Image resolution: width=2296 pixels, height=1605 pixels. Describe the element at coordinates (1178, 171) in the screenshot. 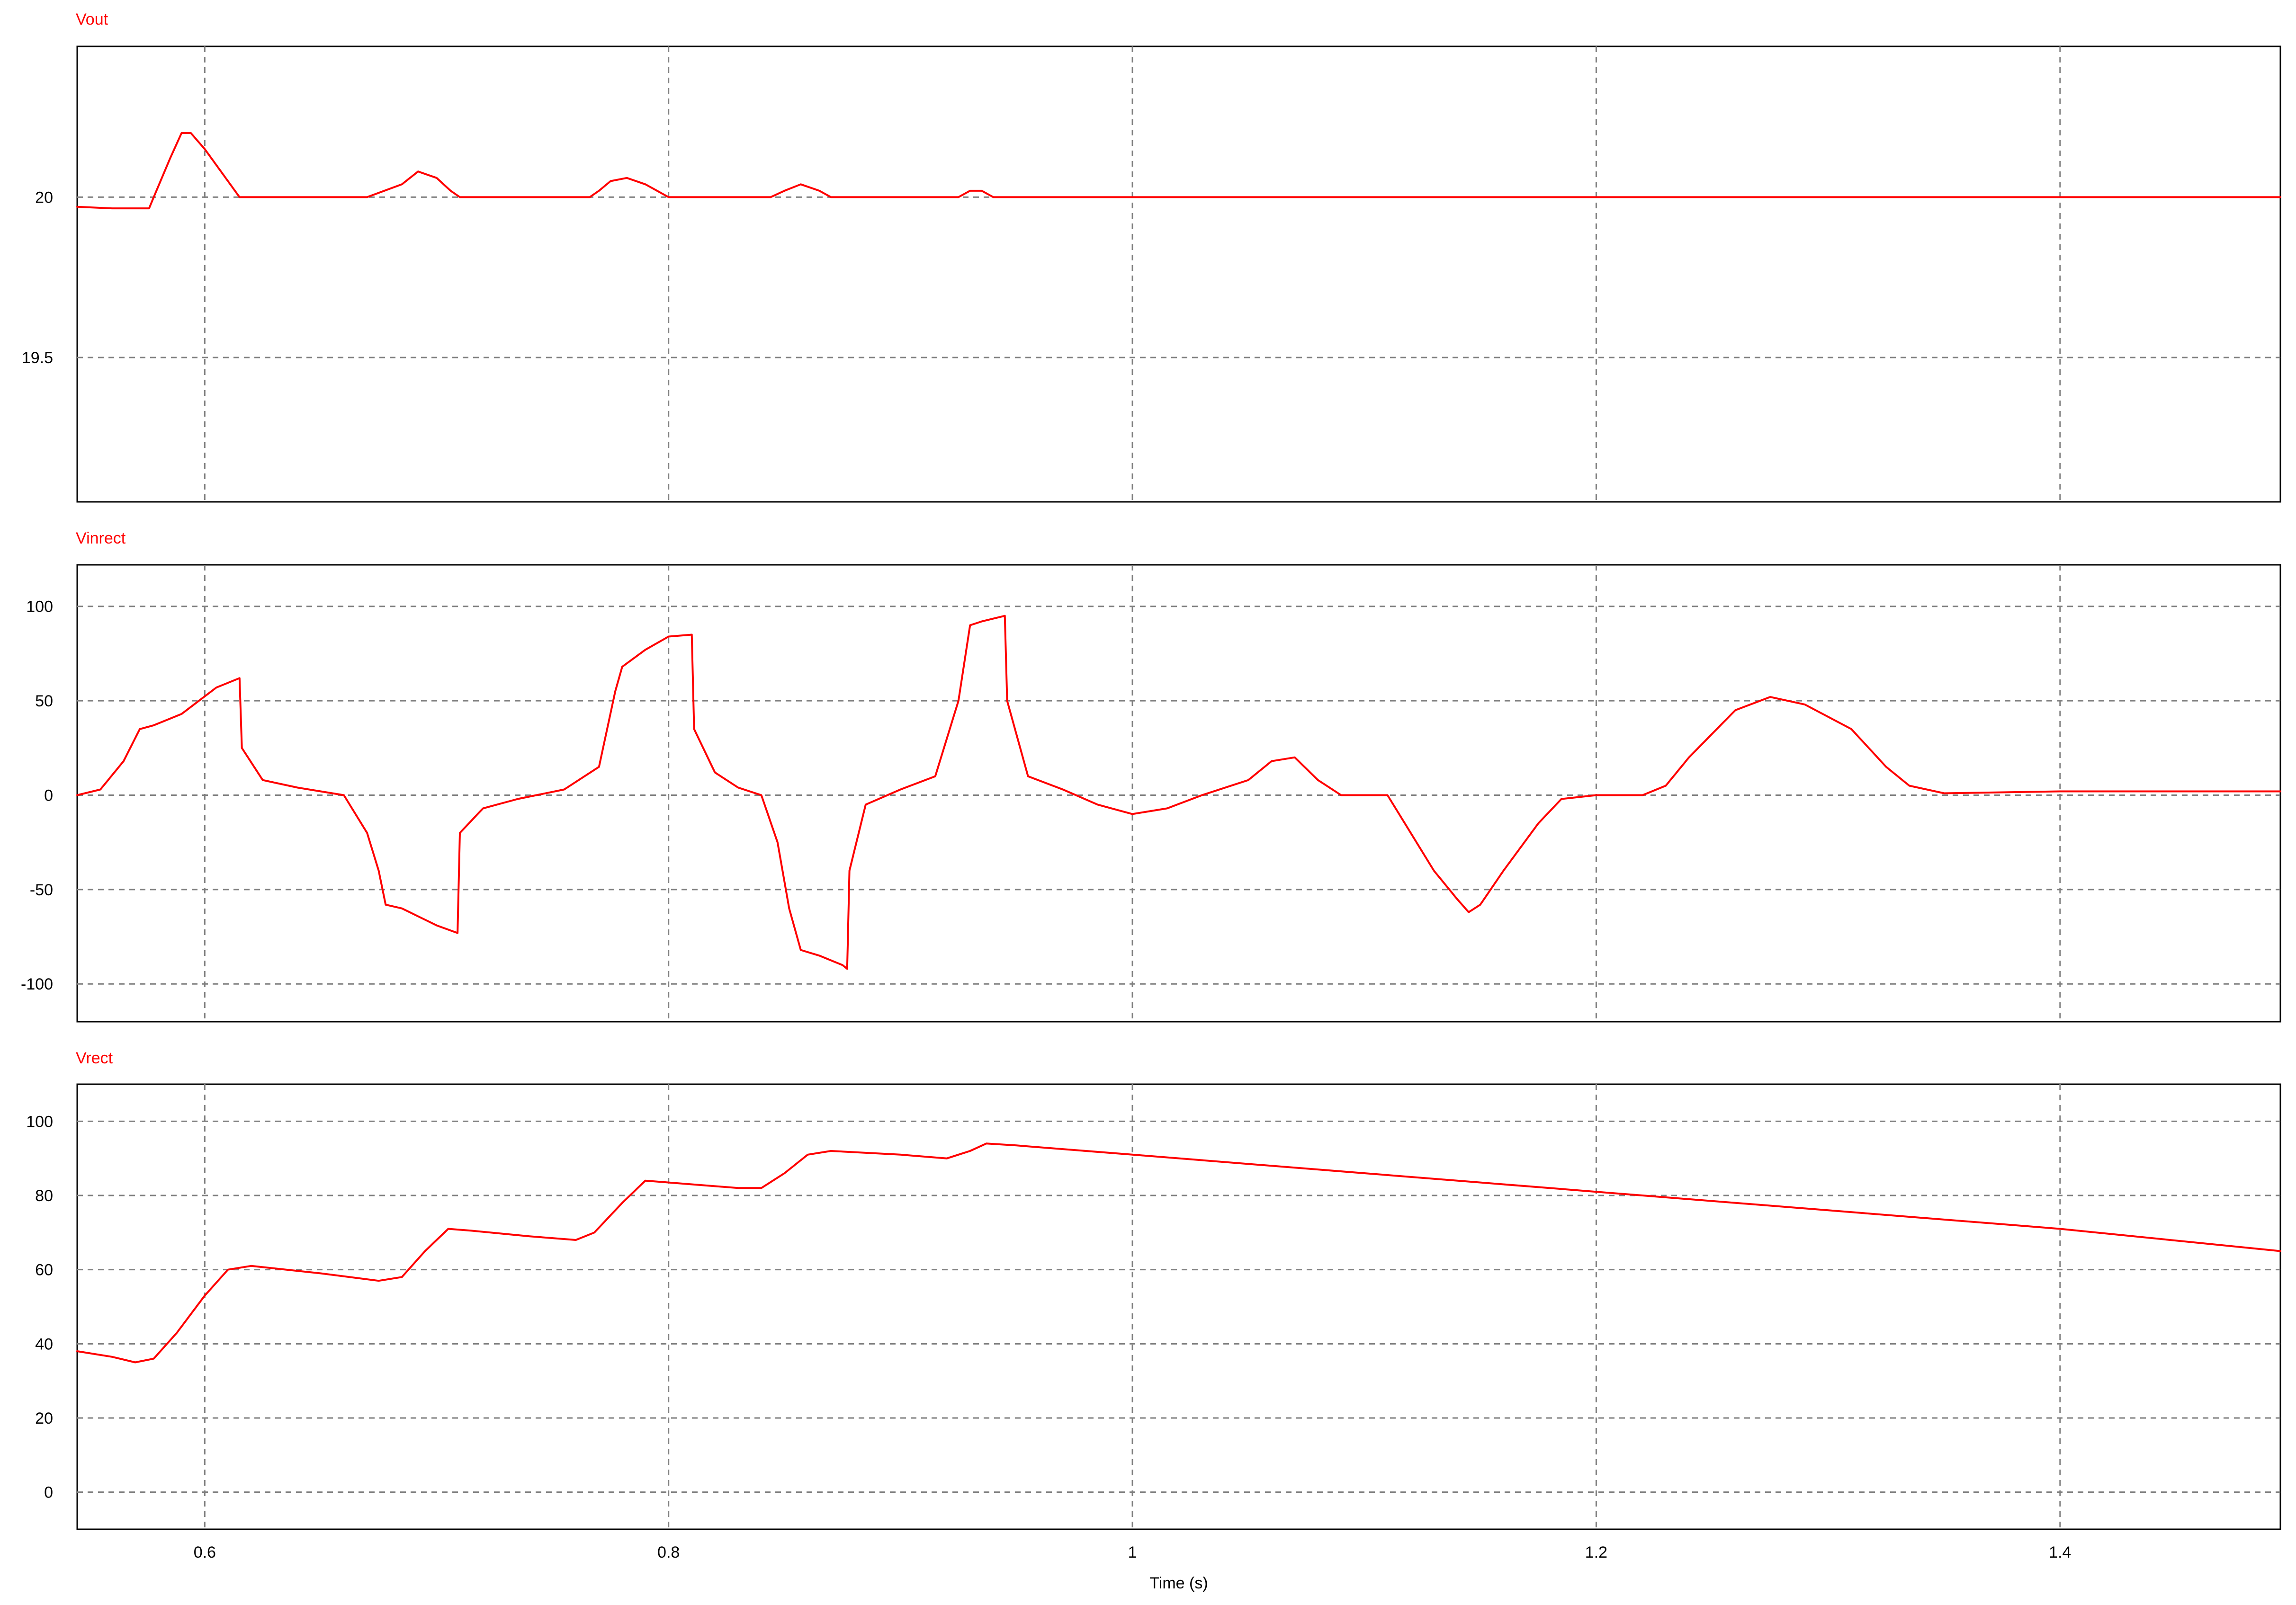

I see `series-line-vout` at that location.